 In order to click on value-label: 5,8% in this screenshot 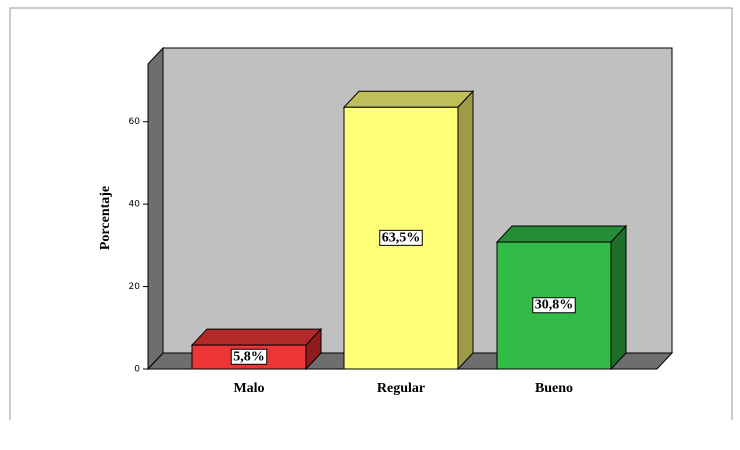, I will do `click(249, 356)`.